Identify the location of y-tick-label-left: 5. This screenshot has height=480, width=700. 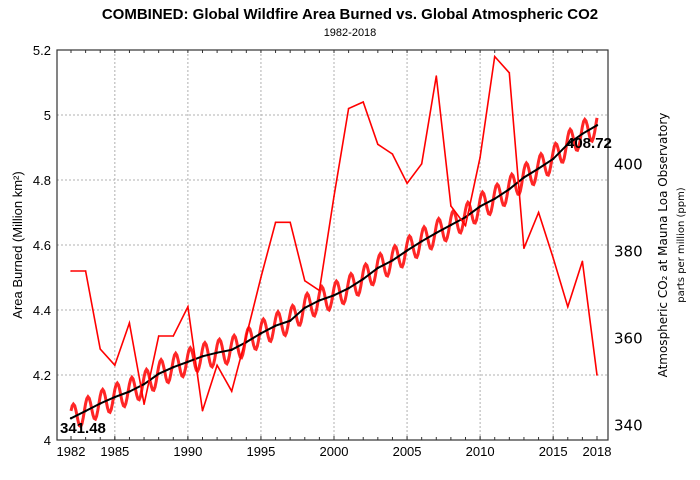
(47, 115).